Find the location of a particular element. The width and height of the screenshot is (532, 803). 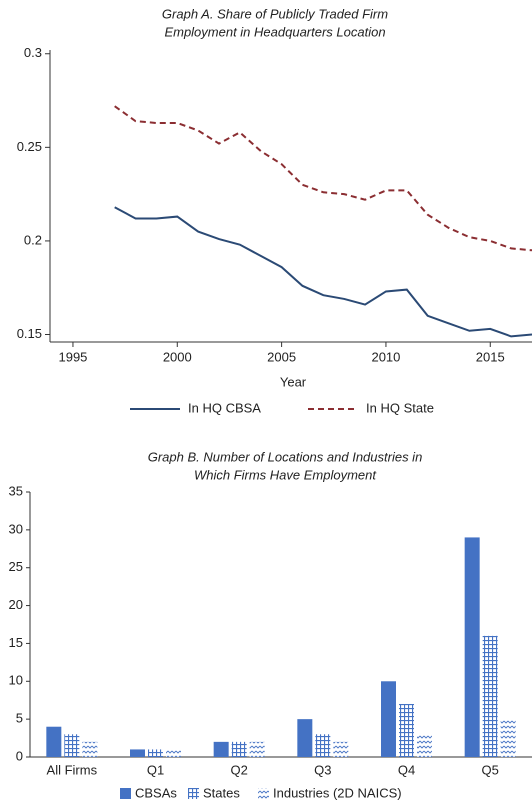

y-tick-label: 20 is located at coordinates (16, 604).